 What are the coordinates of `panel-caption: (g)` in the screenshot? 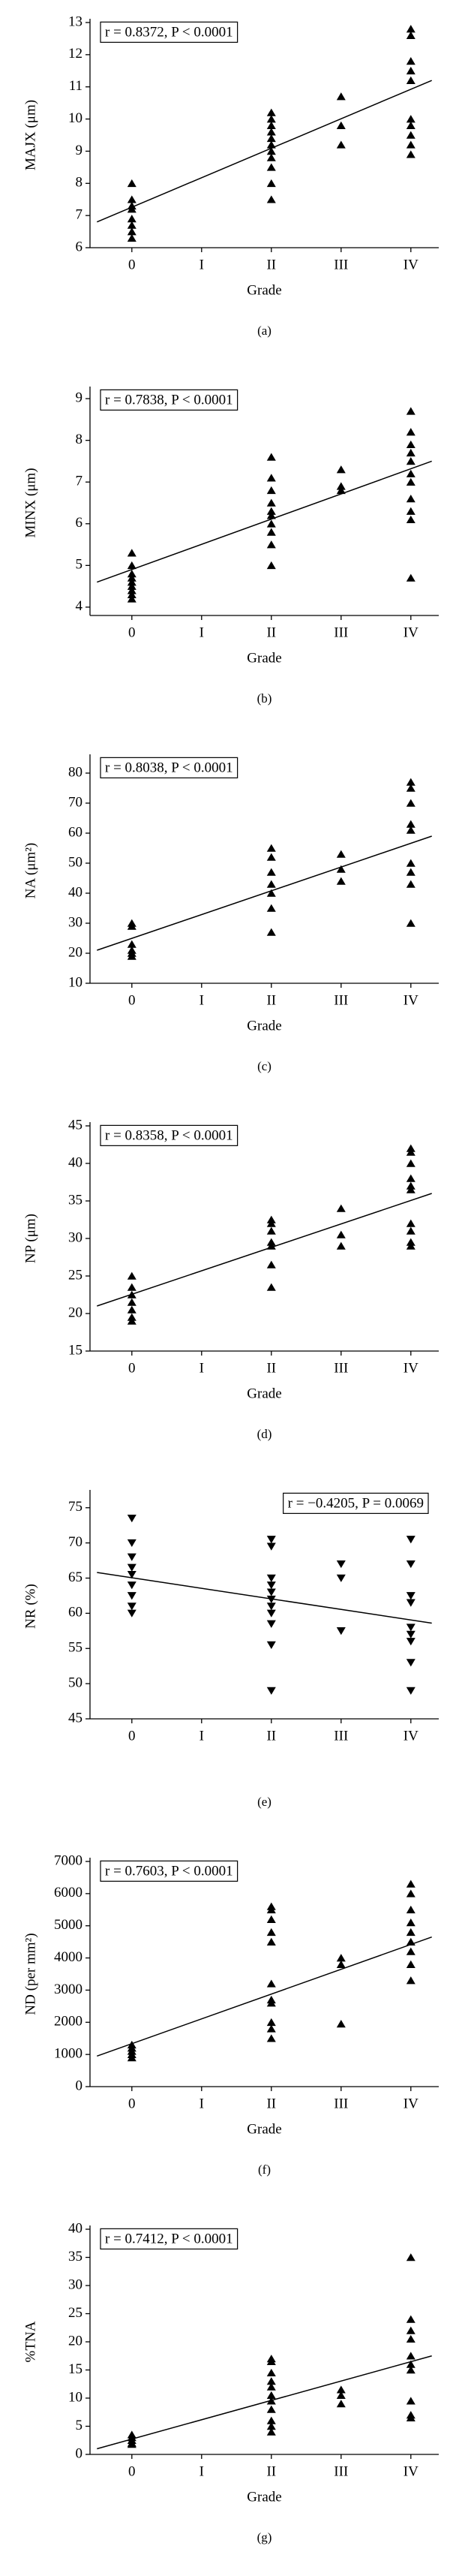 It's located at (264, 2537).